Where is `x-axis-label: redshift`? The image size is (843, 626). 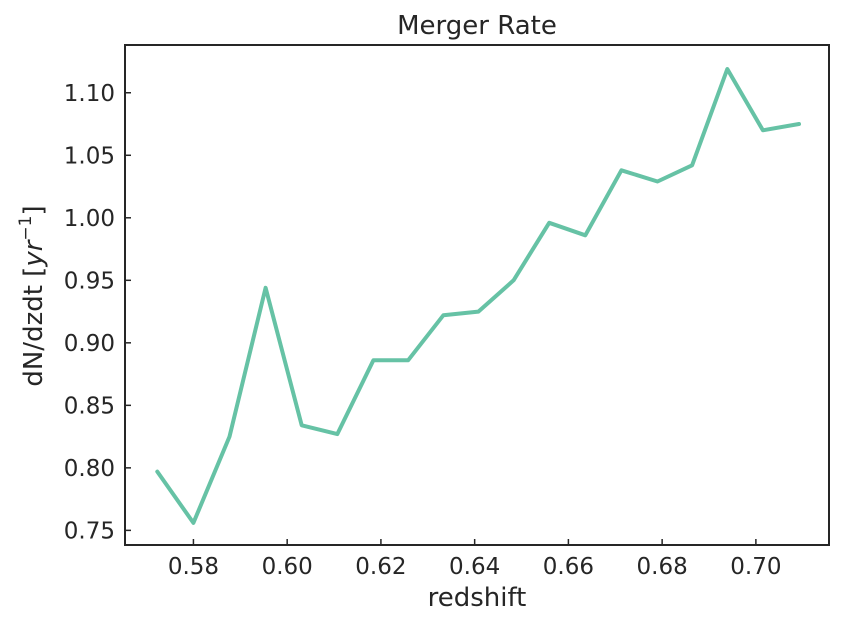
x-axis-label: redshift is located at coordinates (477, 598).